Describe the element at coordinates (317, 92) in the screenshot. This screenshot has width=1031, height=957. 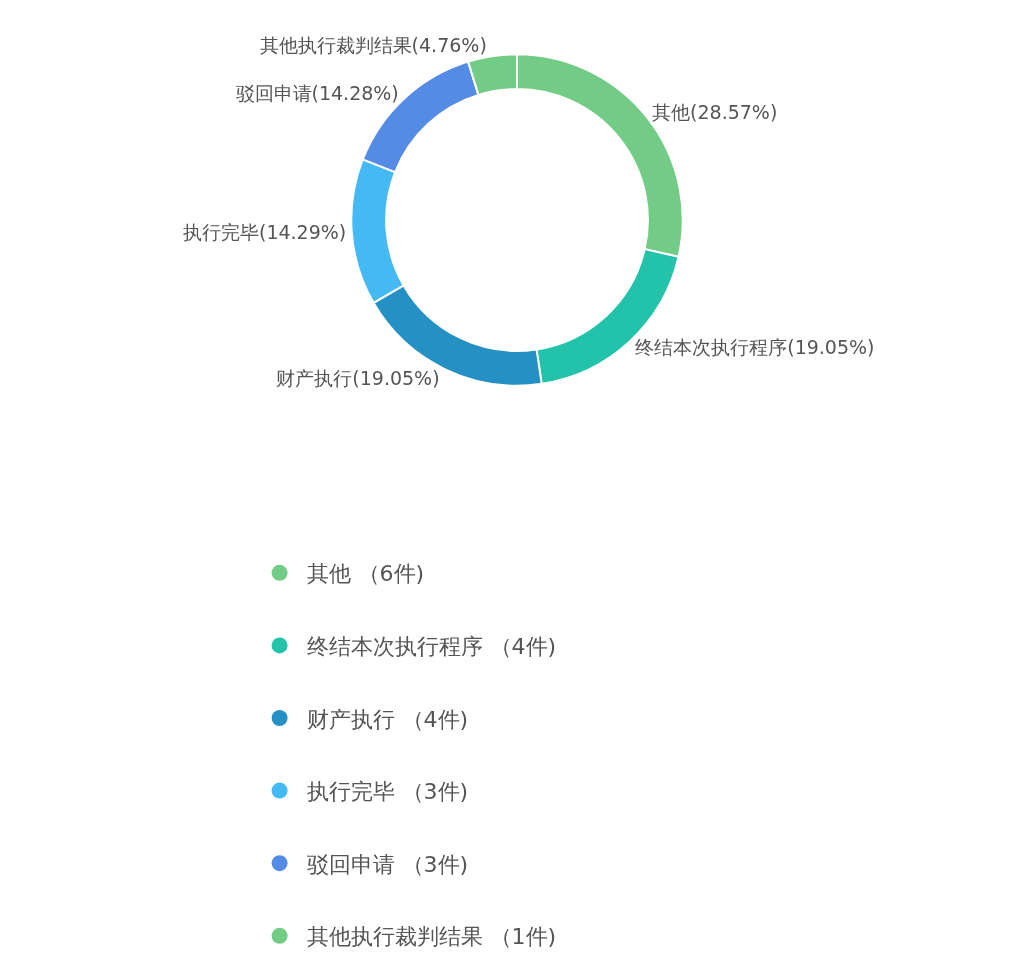
I see `data-label: 驳回申请(14.28%)` at that location.